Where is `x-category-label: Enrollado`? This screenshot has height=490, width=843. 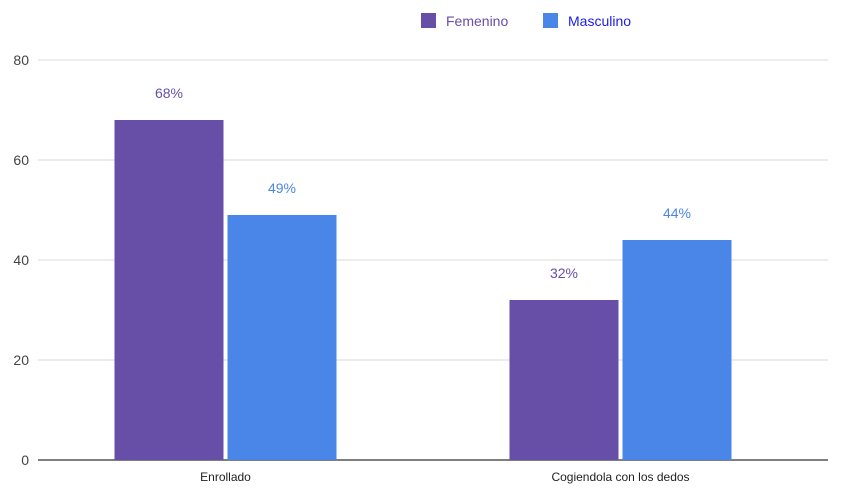
x-category-label: Enrollado is located at coordinates (225, 477).